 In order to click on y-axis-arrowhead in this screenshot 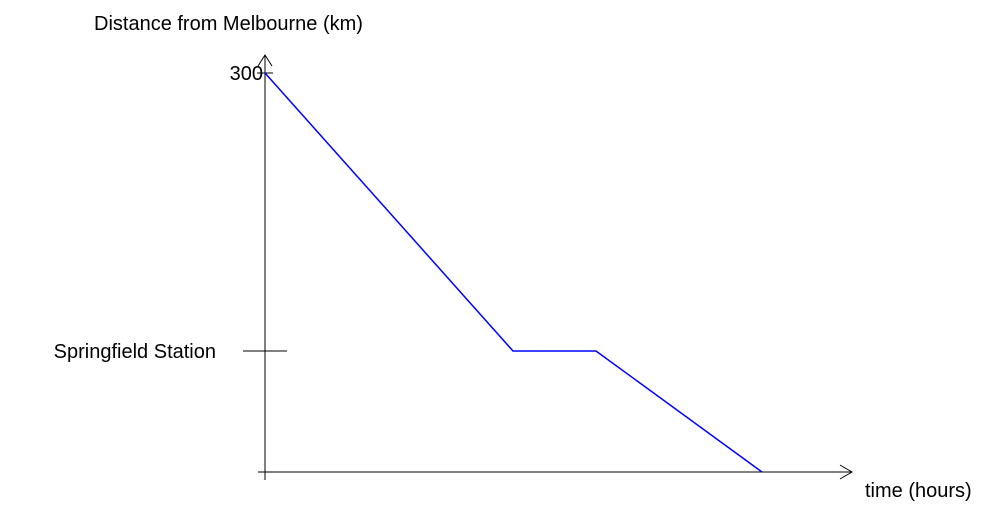, I will do `click(265, 60)`.